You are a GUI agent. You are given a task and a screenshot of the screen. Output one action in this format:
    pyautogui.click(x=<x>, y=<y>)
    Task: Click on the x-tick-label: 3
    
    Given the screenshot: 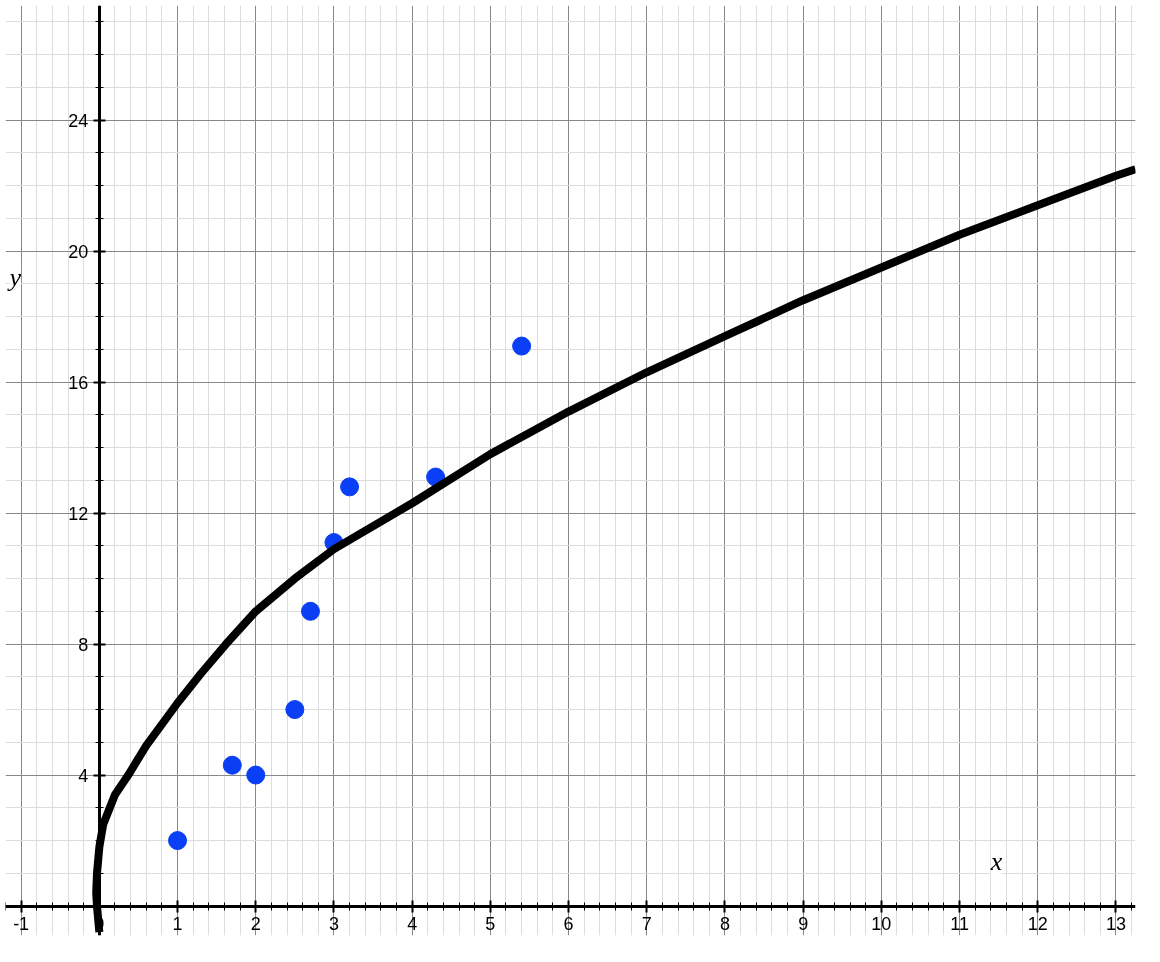 What is the action you would take?
    pyautogui.click(x=333, y=924)
    